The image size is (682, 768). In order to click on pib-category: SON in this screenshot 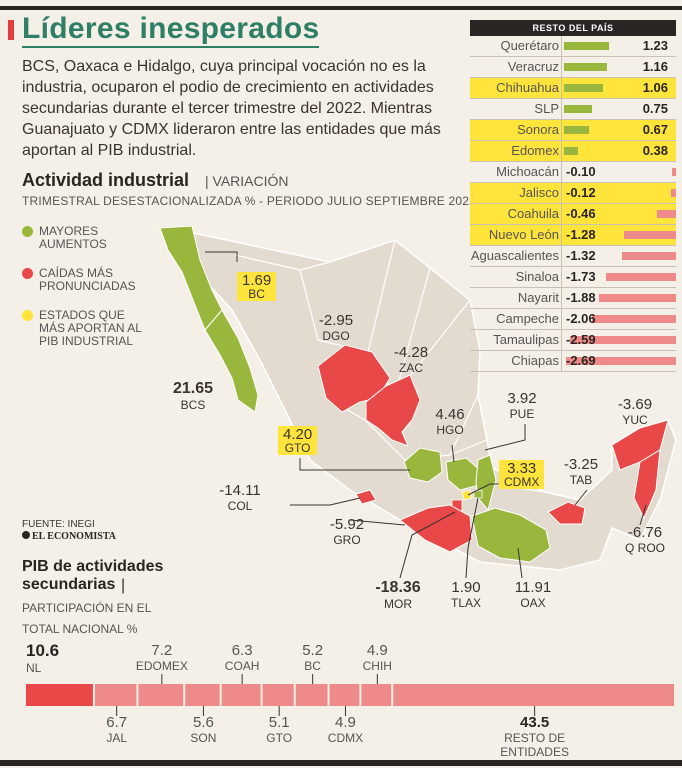, I will do `click(203, 738)`.